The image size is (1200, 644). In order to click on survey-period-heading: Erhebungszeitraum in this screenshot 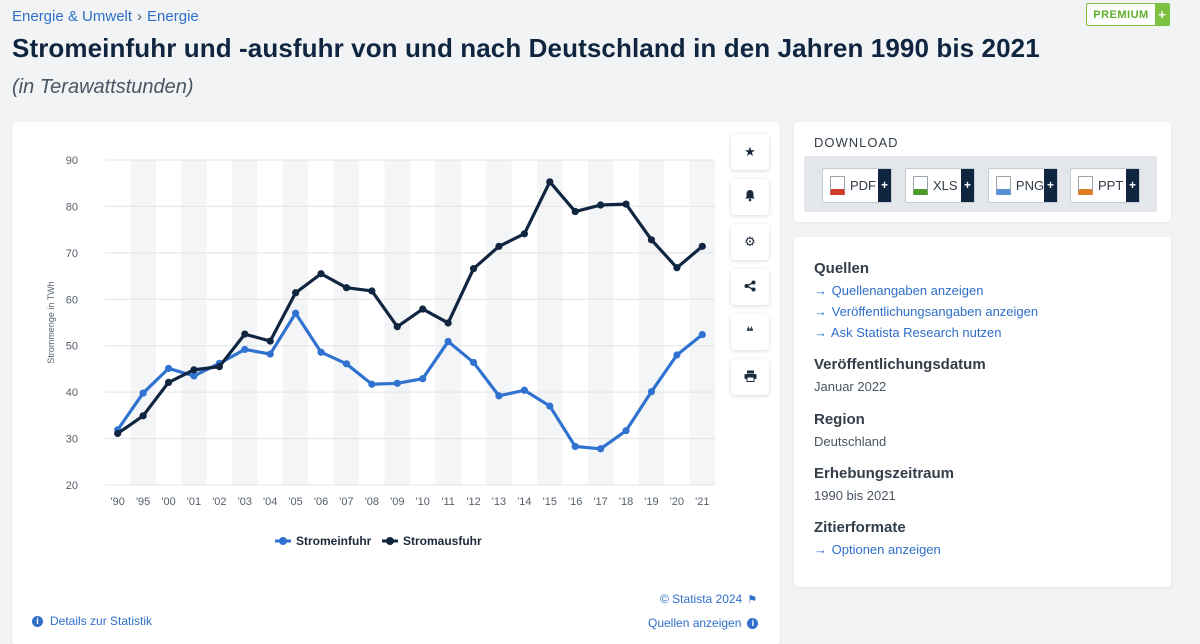, I will do `click(884, 473)`.